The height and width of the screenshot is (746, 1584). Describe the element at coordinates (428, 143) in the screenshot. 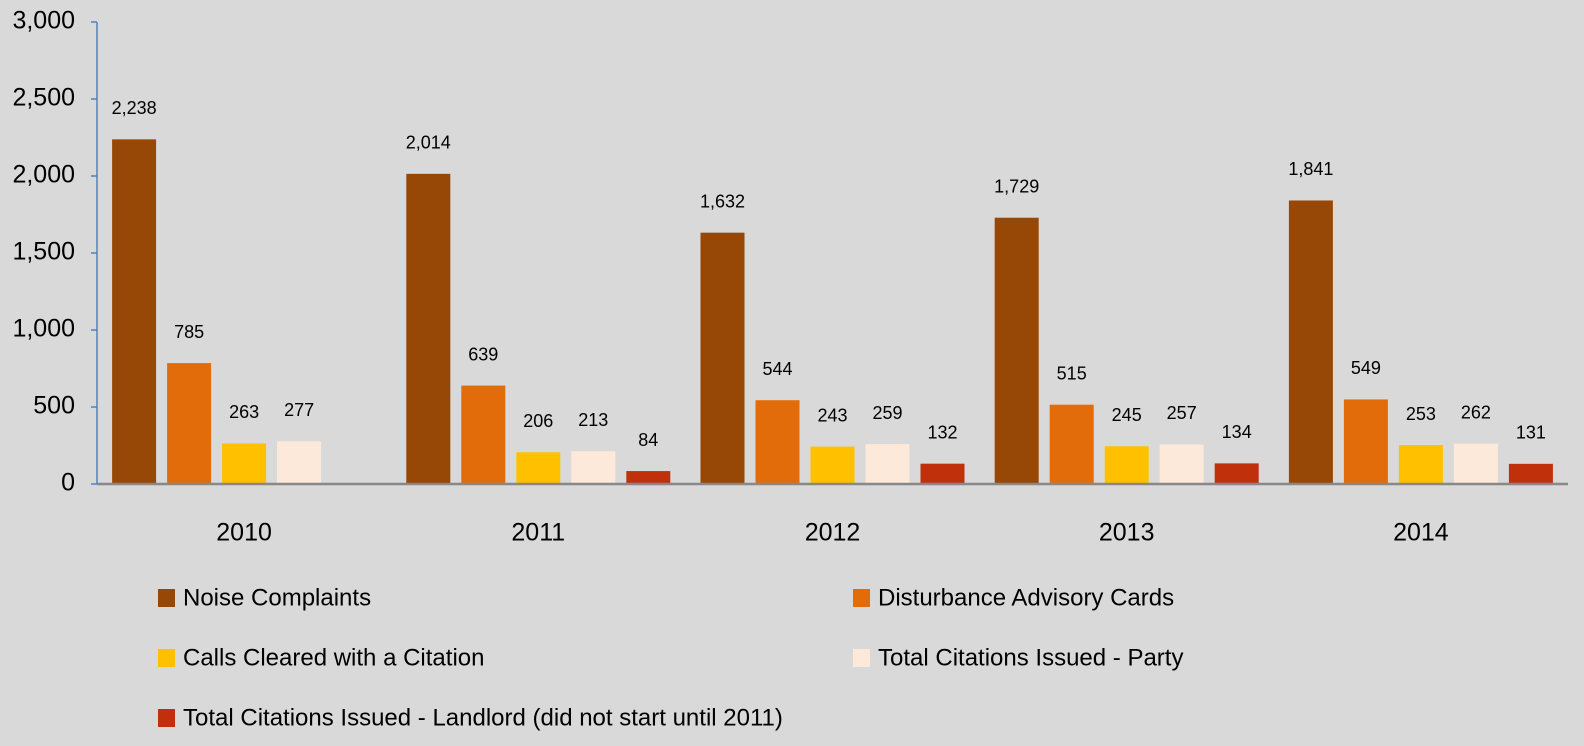

I see `value-label: 2,014` at that location.